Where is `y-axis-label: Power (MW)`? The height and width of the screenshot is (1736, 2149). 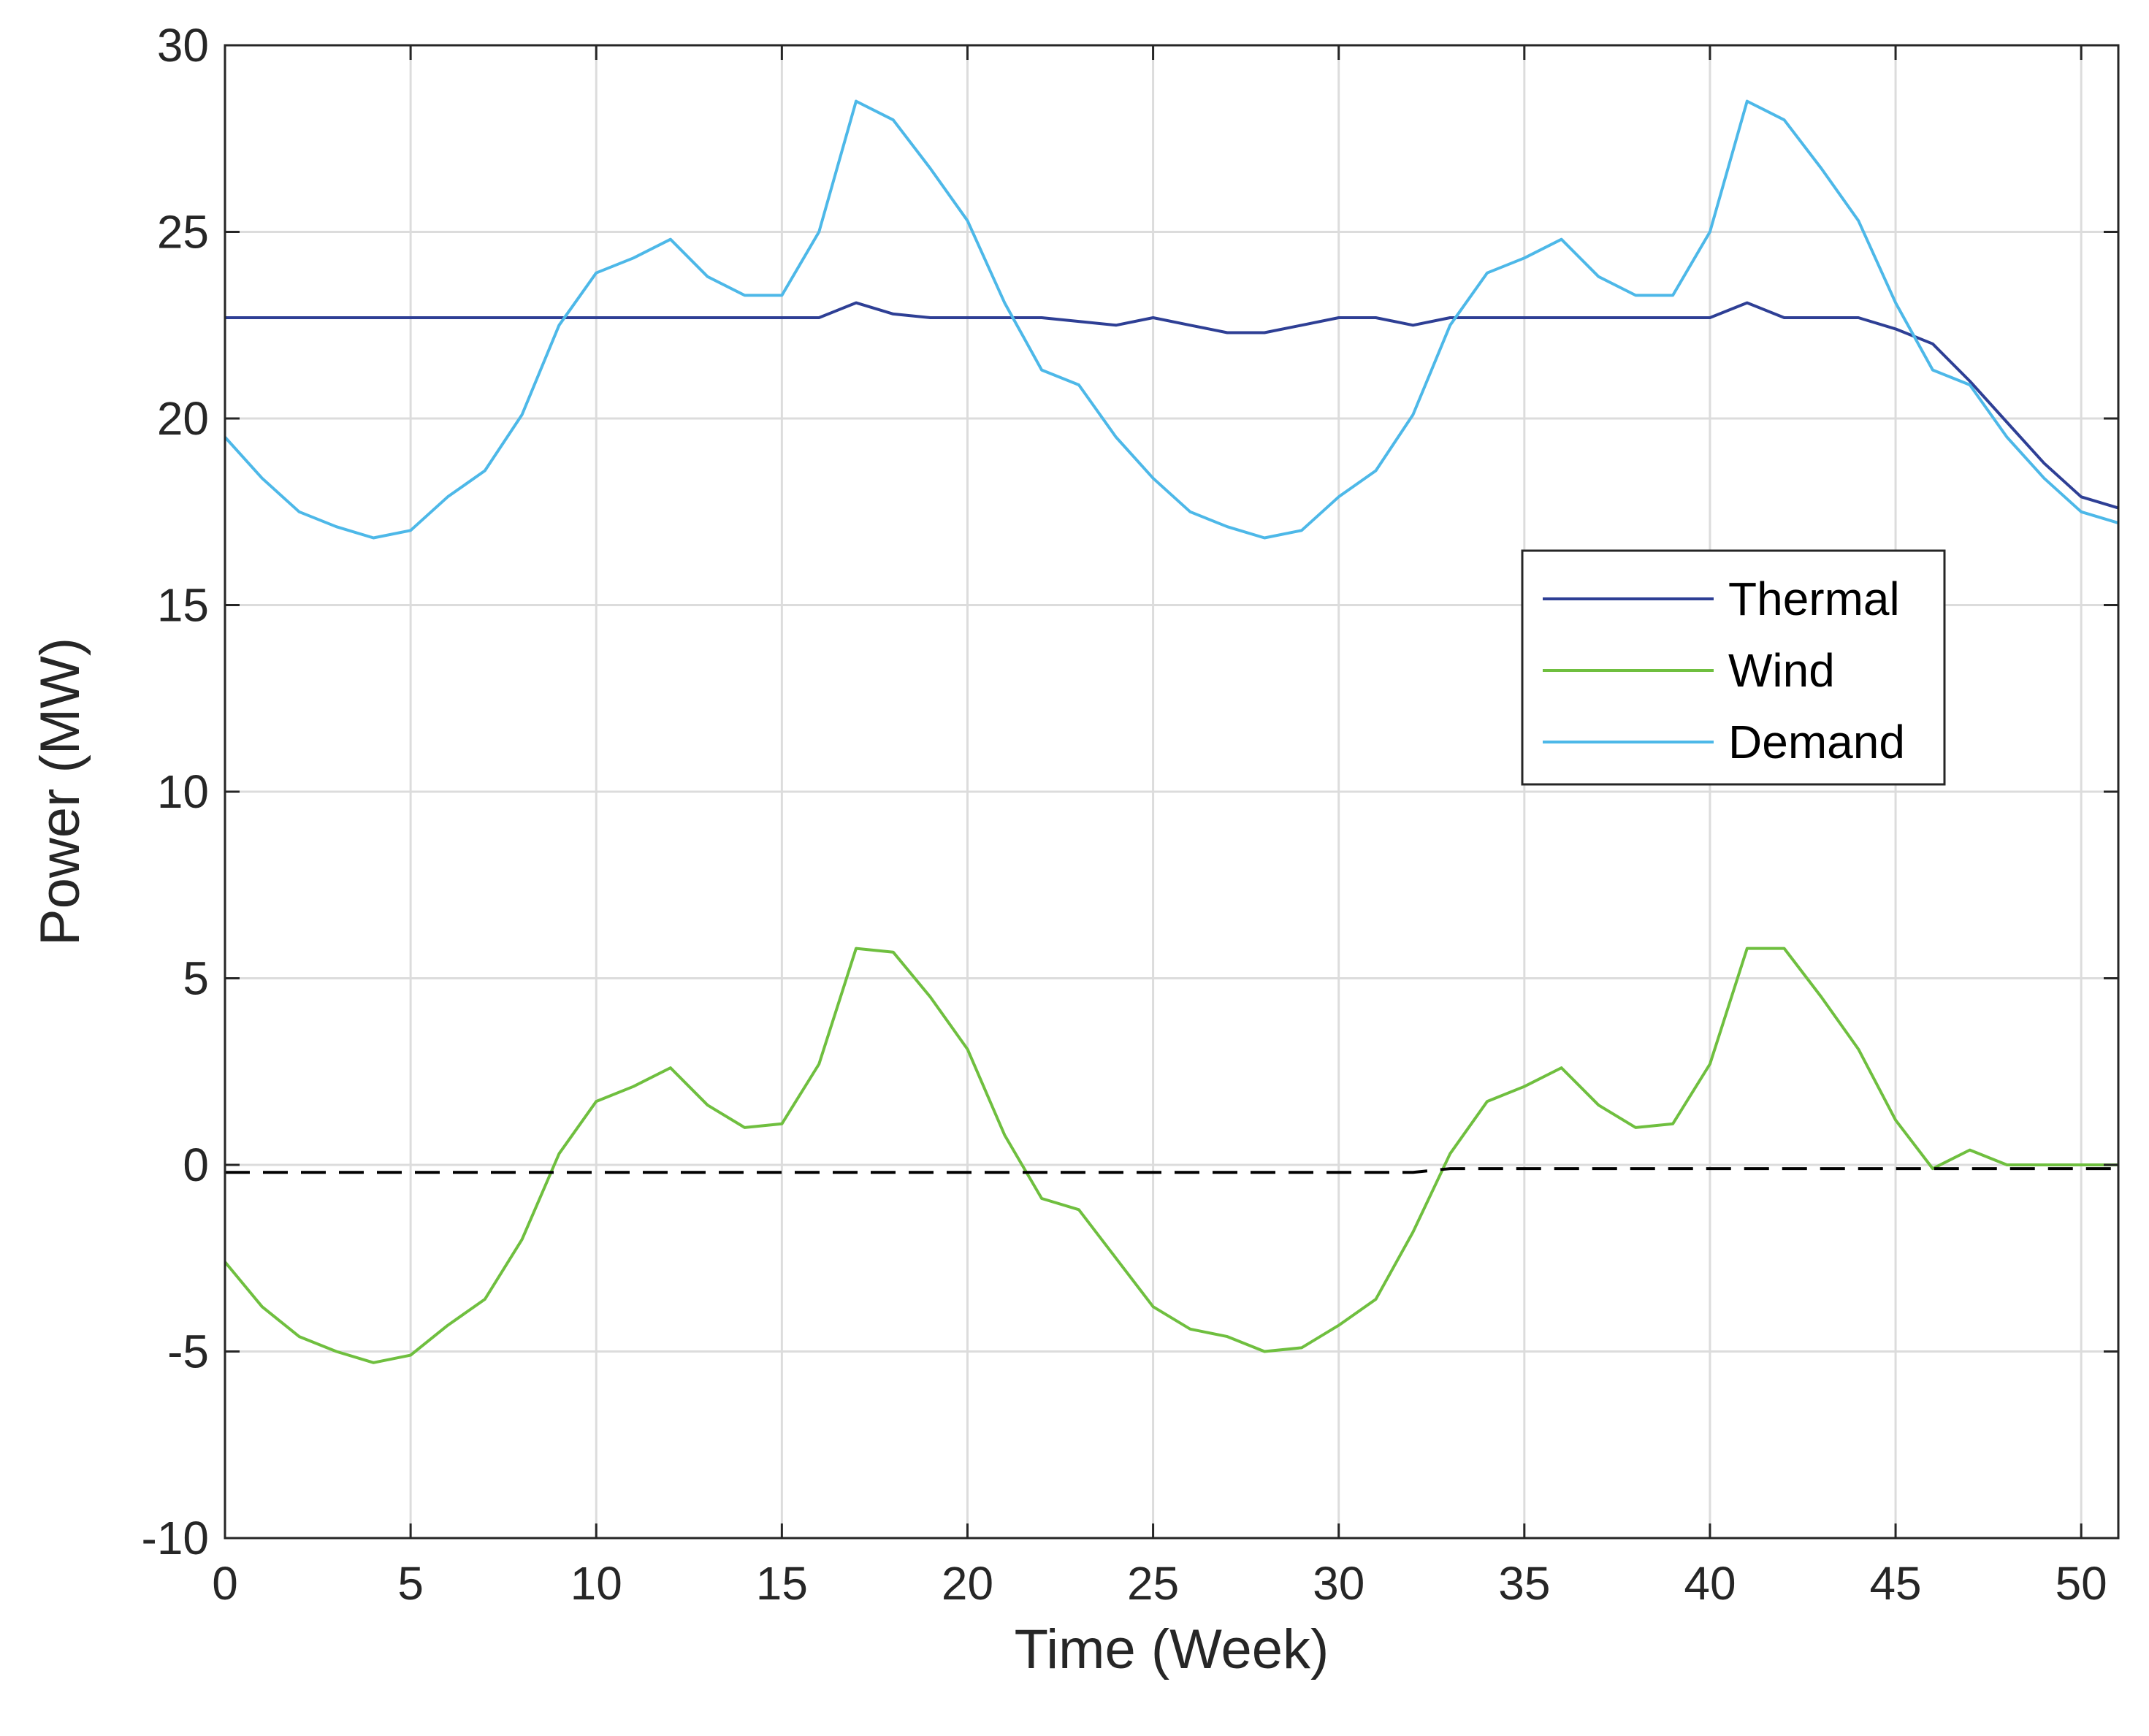 y-axis-label: Power (MW) is located at coordinates (60, 792).